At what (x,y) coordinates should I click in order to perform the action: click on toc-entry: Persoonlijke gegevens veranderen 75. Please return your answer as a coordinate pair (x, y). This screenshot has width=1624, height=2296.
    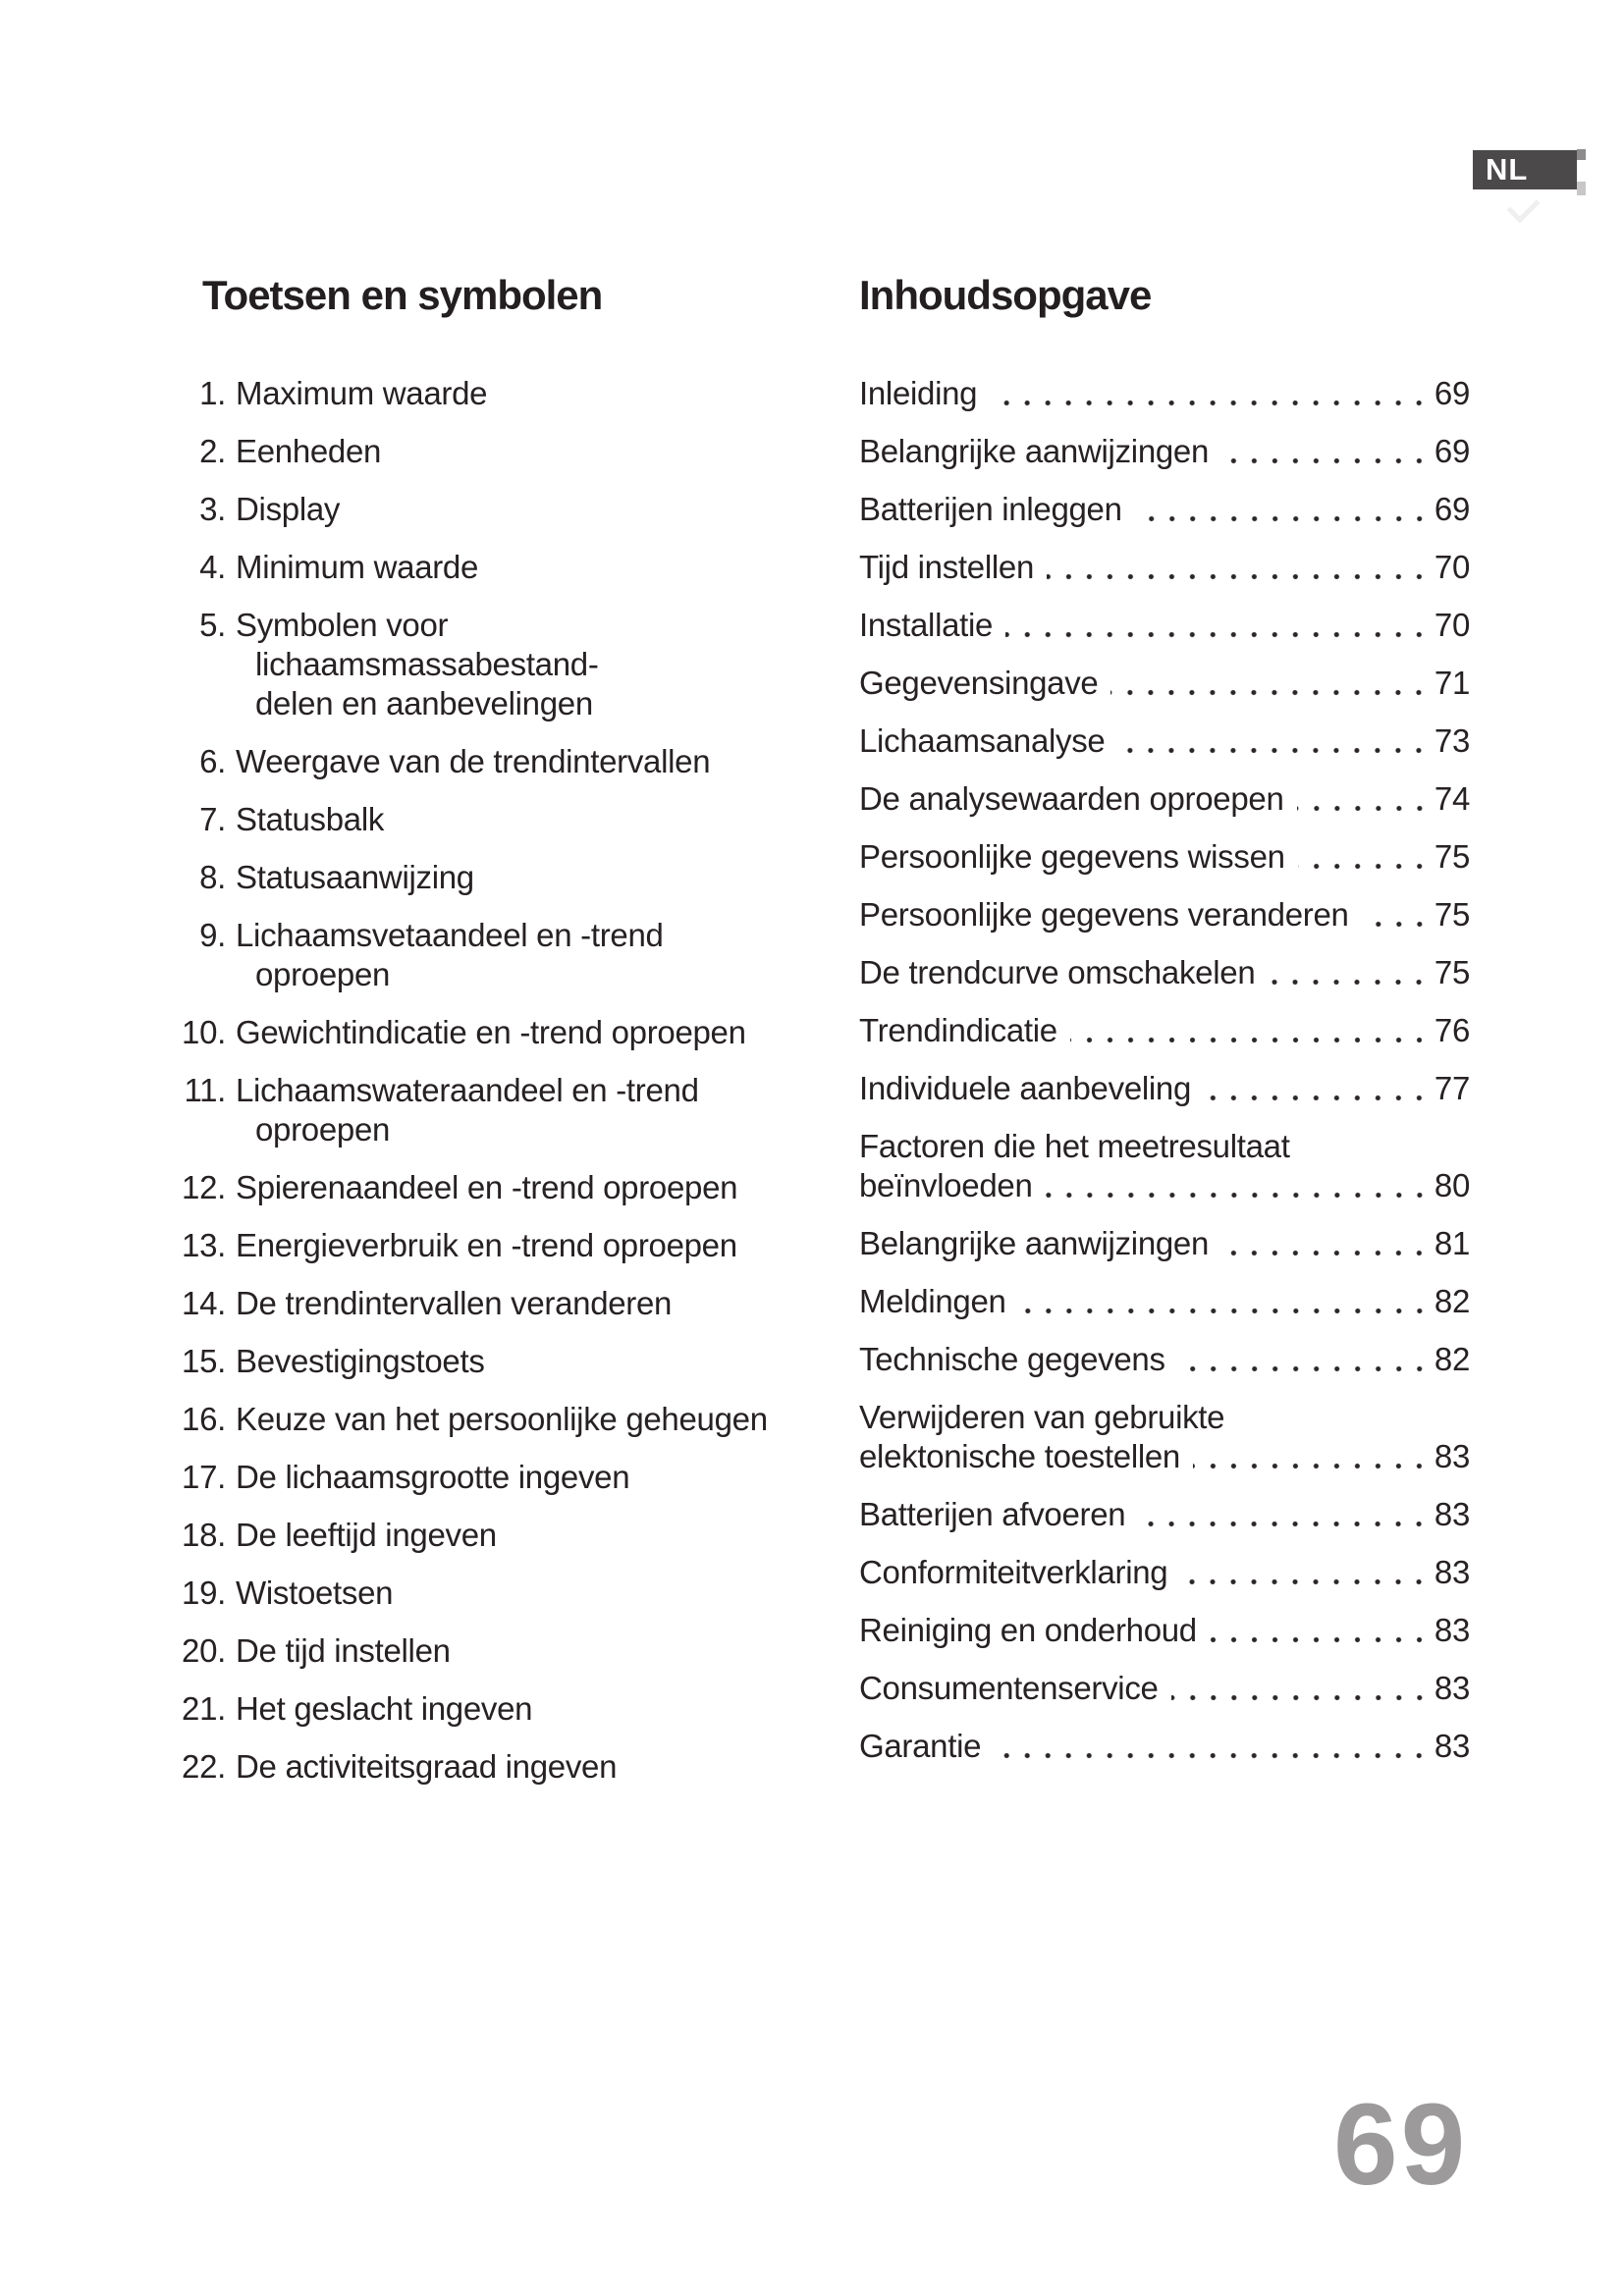
    Looking at the image, I should click on (1164, 914).